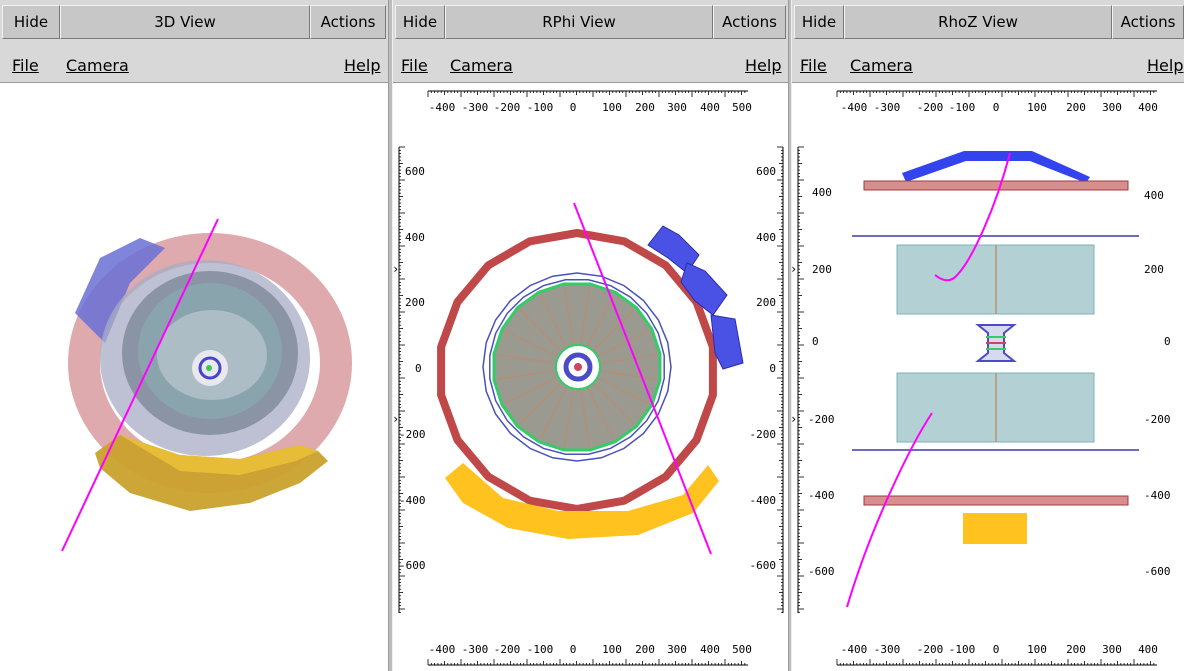 This screenshot has width=1184, height=671. Describe the element at coordinates (579, 22) in the screenshot. I see `view-title: RPhi View` at that location.